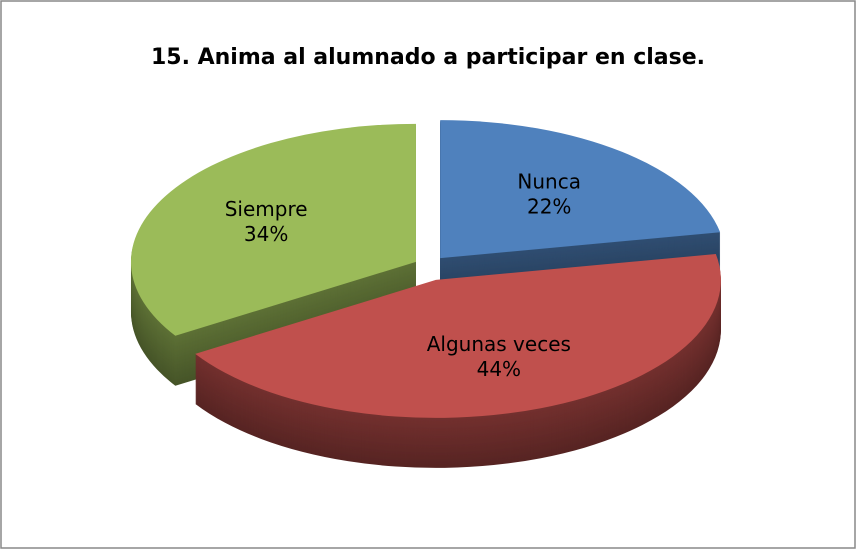 The width and height of the screenshot is (857, 550). Describe the element at coordinates (549, 206) in the screenshot. I see `data-label-value: 22%` at that location.